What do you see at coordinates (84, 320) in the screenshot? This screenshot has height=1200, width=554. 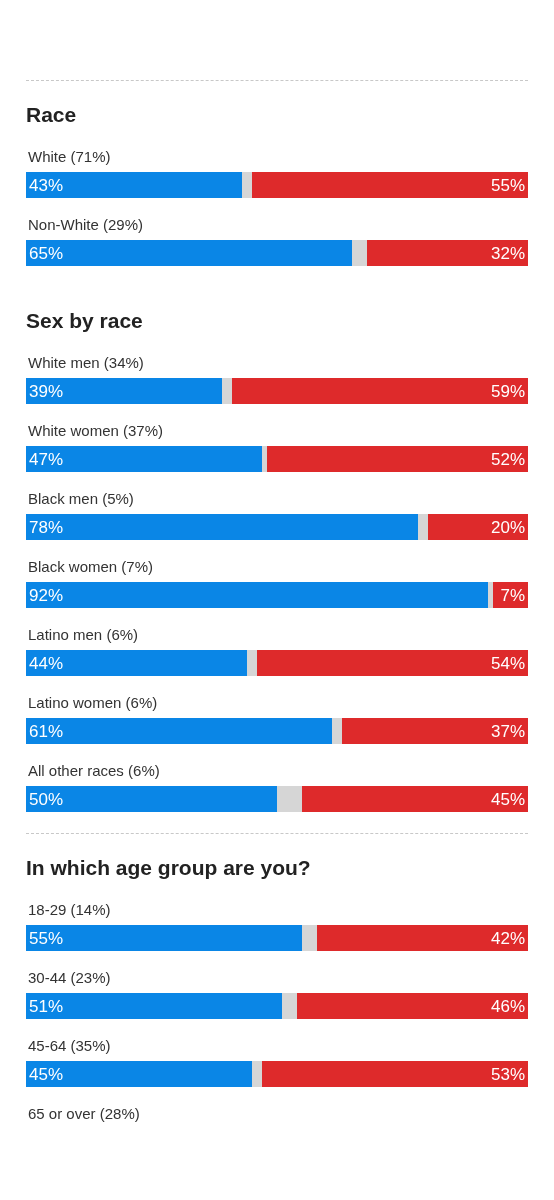 I see `chart-title: Sex by race` at bounding box center [84, 320].